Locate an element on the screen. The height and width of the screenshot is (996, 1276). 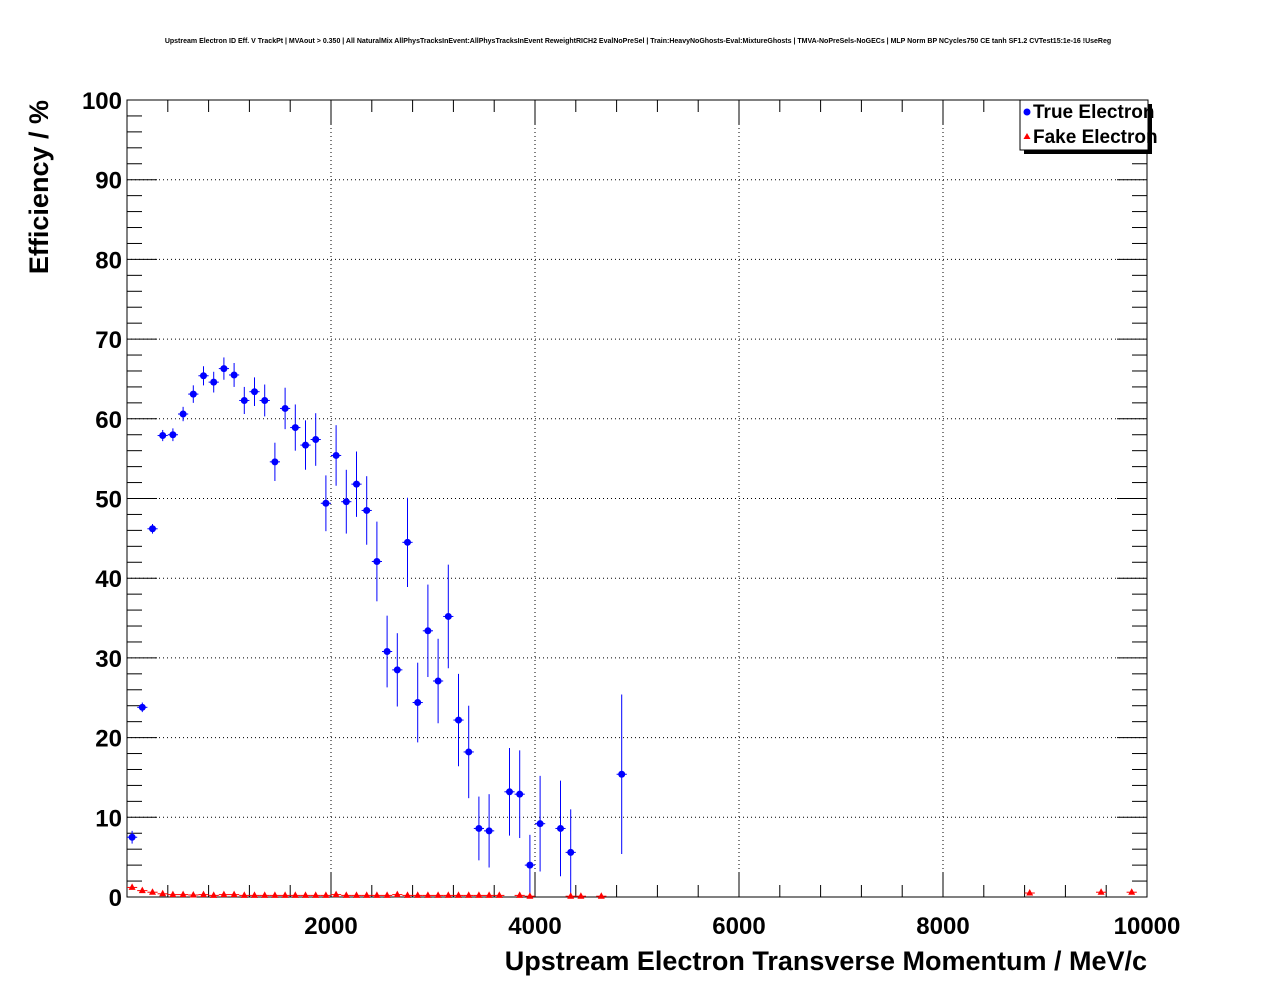
y-tick-label: 50 is located at coordinates (108, 500).